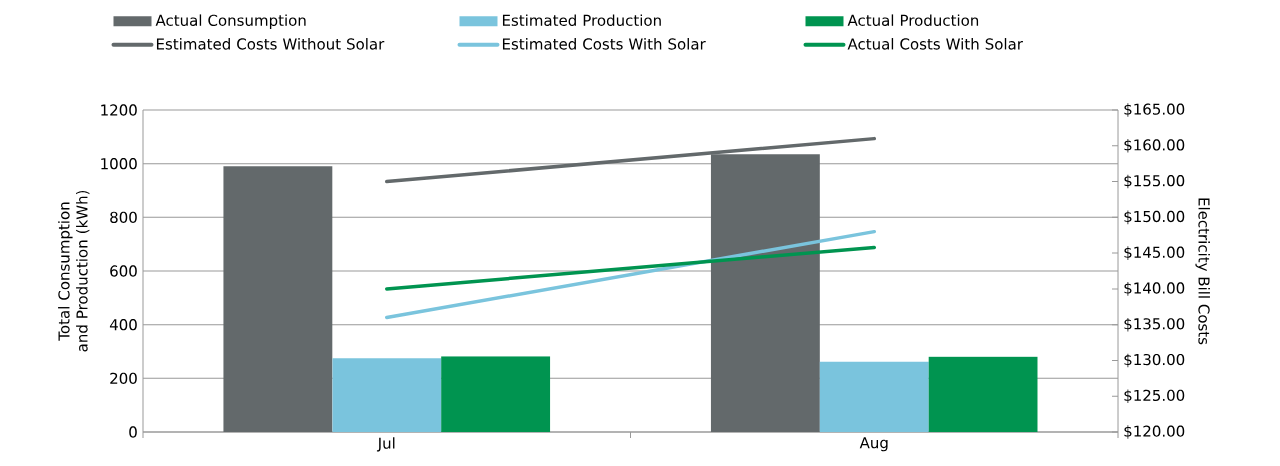 Image resolution: width=1280 pixels, height=466 pixels. Describe the element at coordinates (1154, 360) in the screenshot. I see `y2-tick-label: $130.00` at that location.